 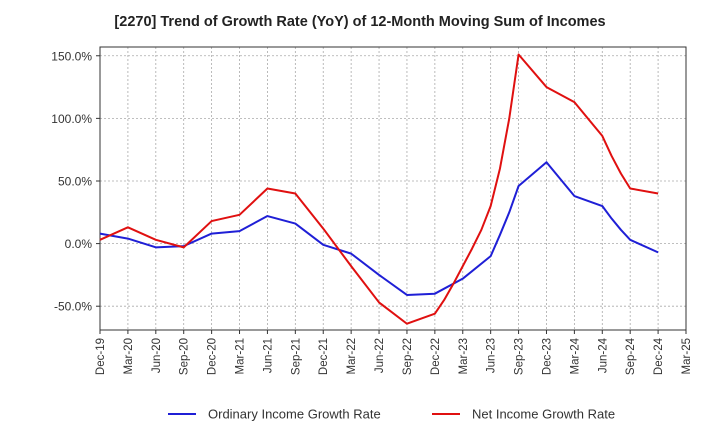 I want to click on y-tick-label: 0.0%, so click(x=79, y=244).